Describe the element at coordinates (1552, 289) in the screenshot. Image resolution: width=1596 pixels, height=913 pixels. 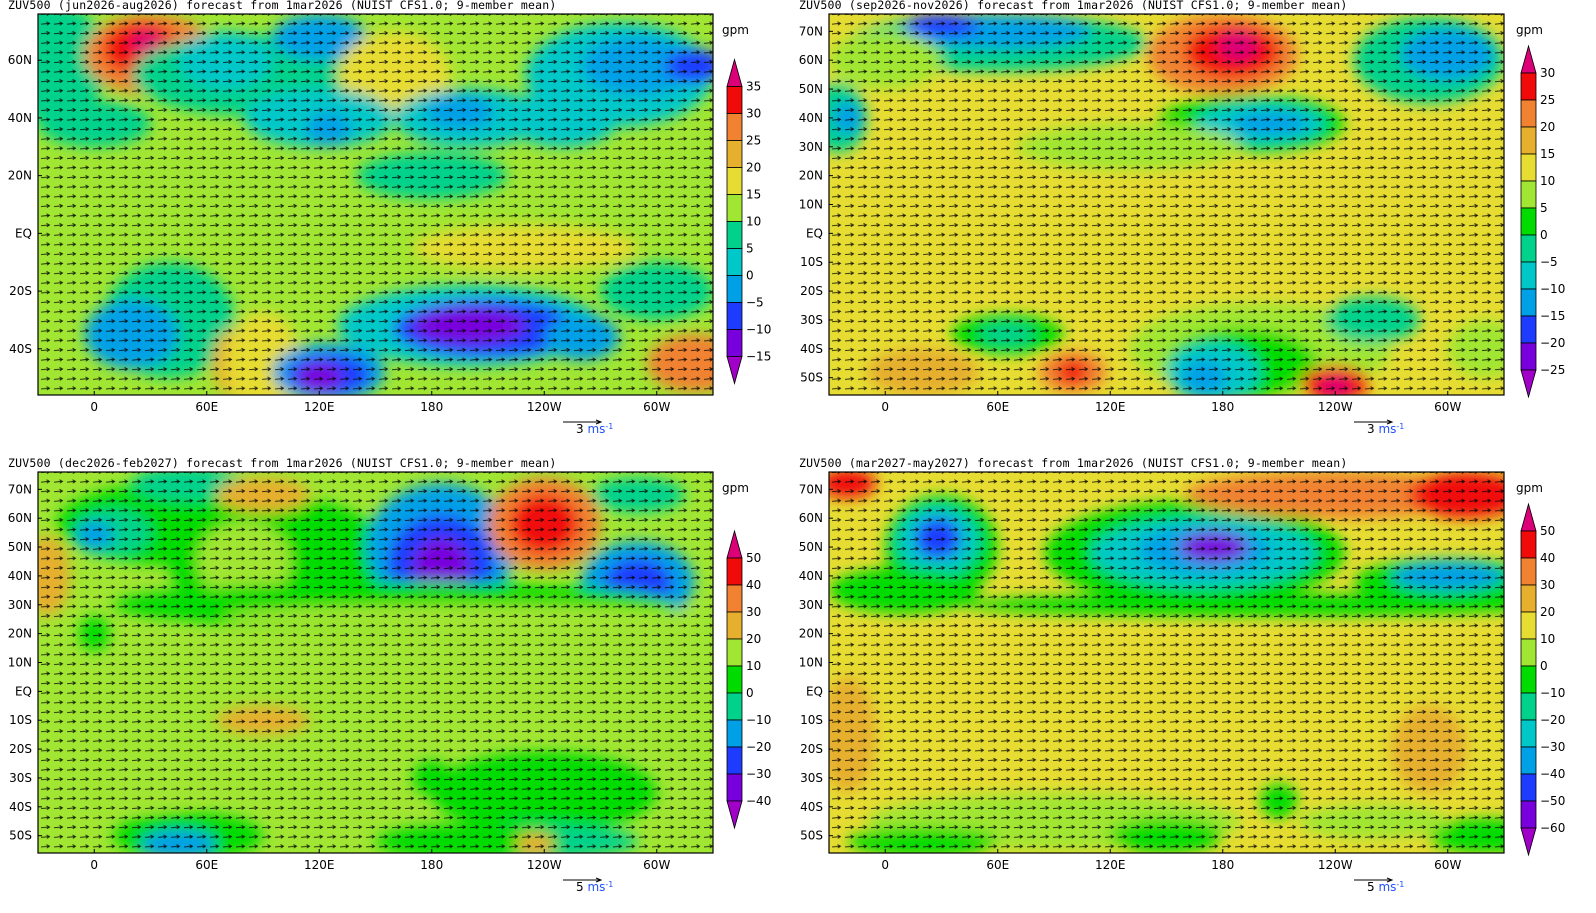
I see `colorbar-level-label: −10` at that location.